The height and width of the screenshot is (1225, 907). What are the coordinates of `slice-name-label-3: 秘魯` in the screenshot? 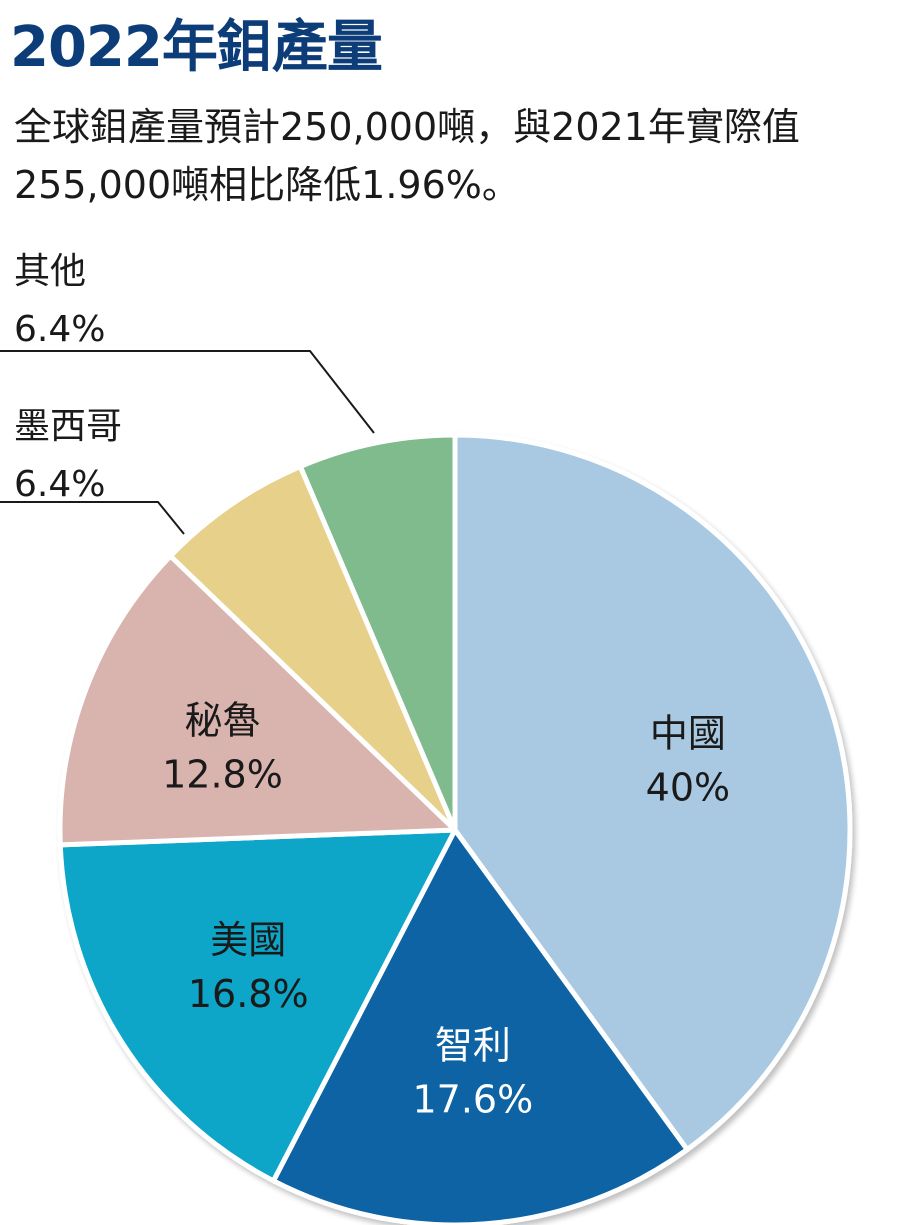 It's located at (222, 720).